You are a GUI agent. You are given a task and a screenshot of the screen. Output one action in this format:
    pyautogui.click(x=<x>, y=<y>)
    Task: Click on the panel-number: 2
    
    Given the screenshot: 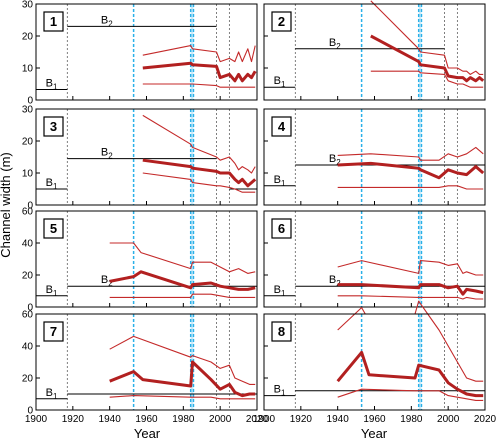 What is the action you would take?
    pyautogui.click(x=281, y=21)
    